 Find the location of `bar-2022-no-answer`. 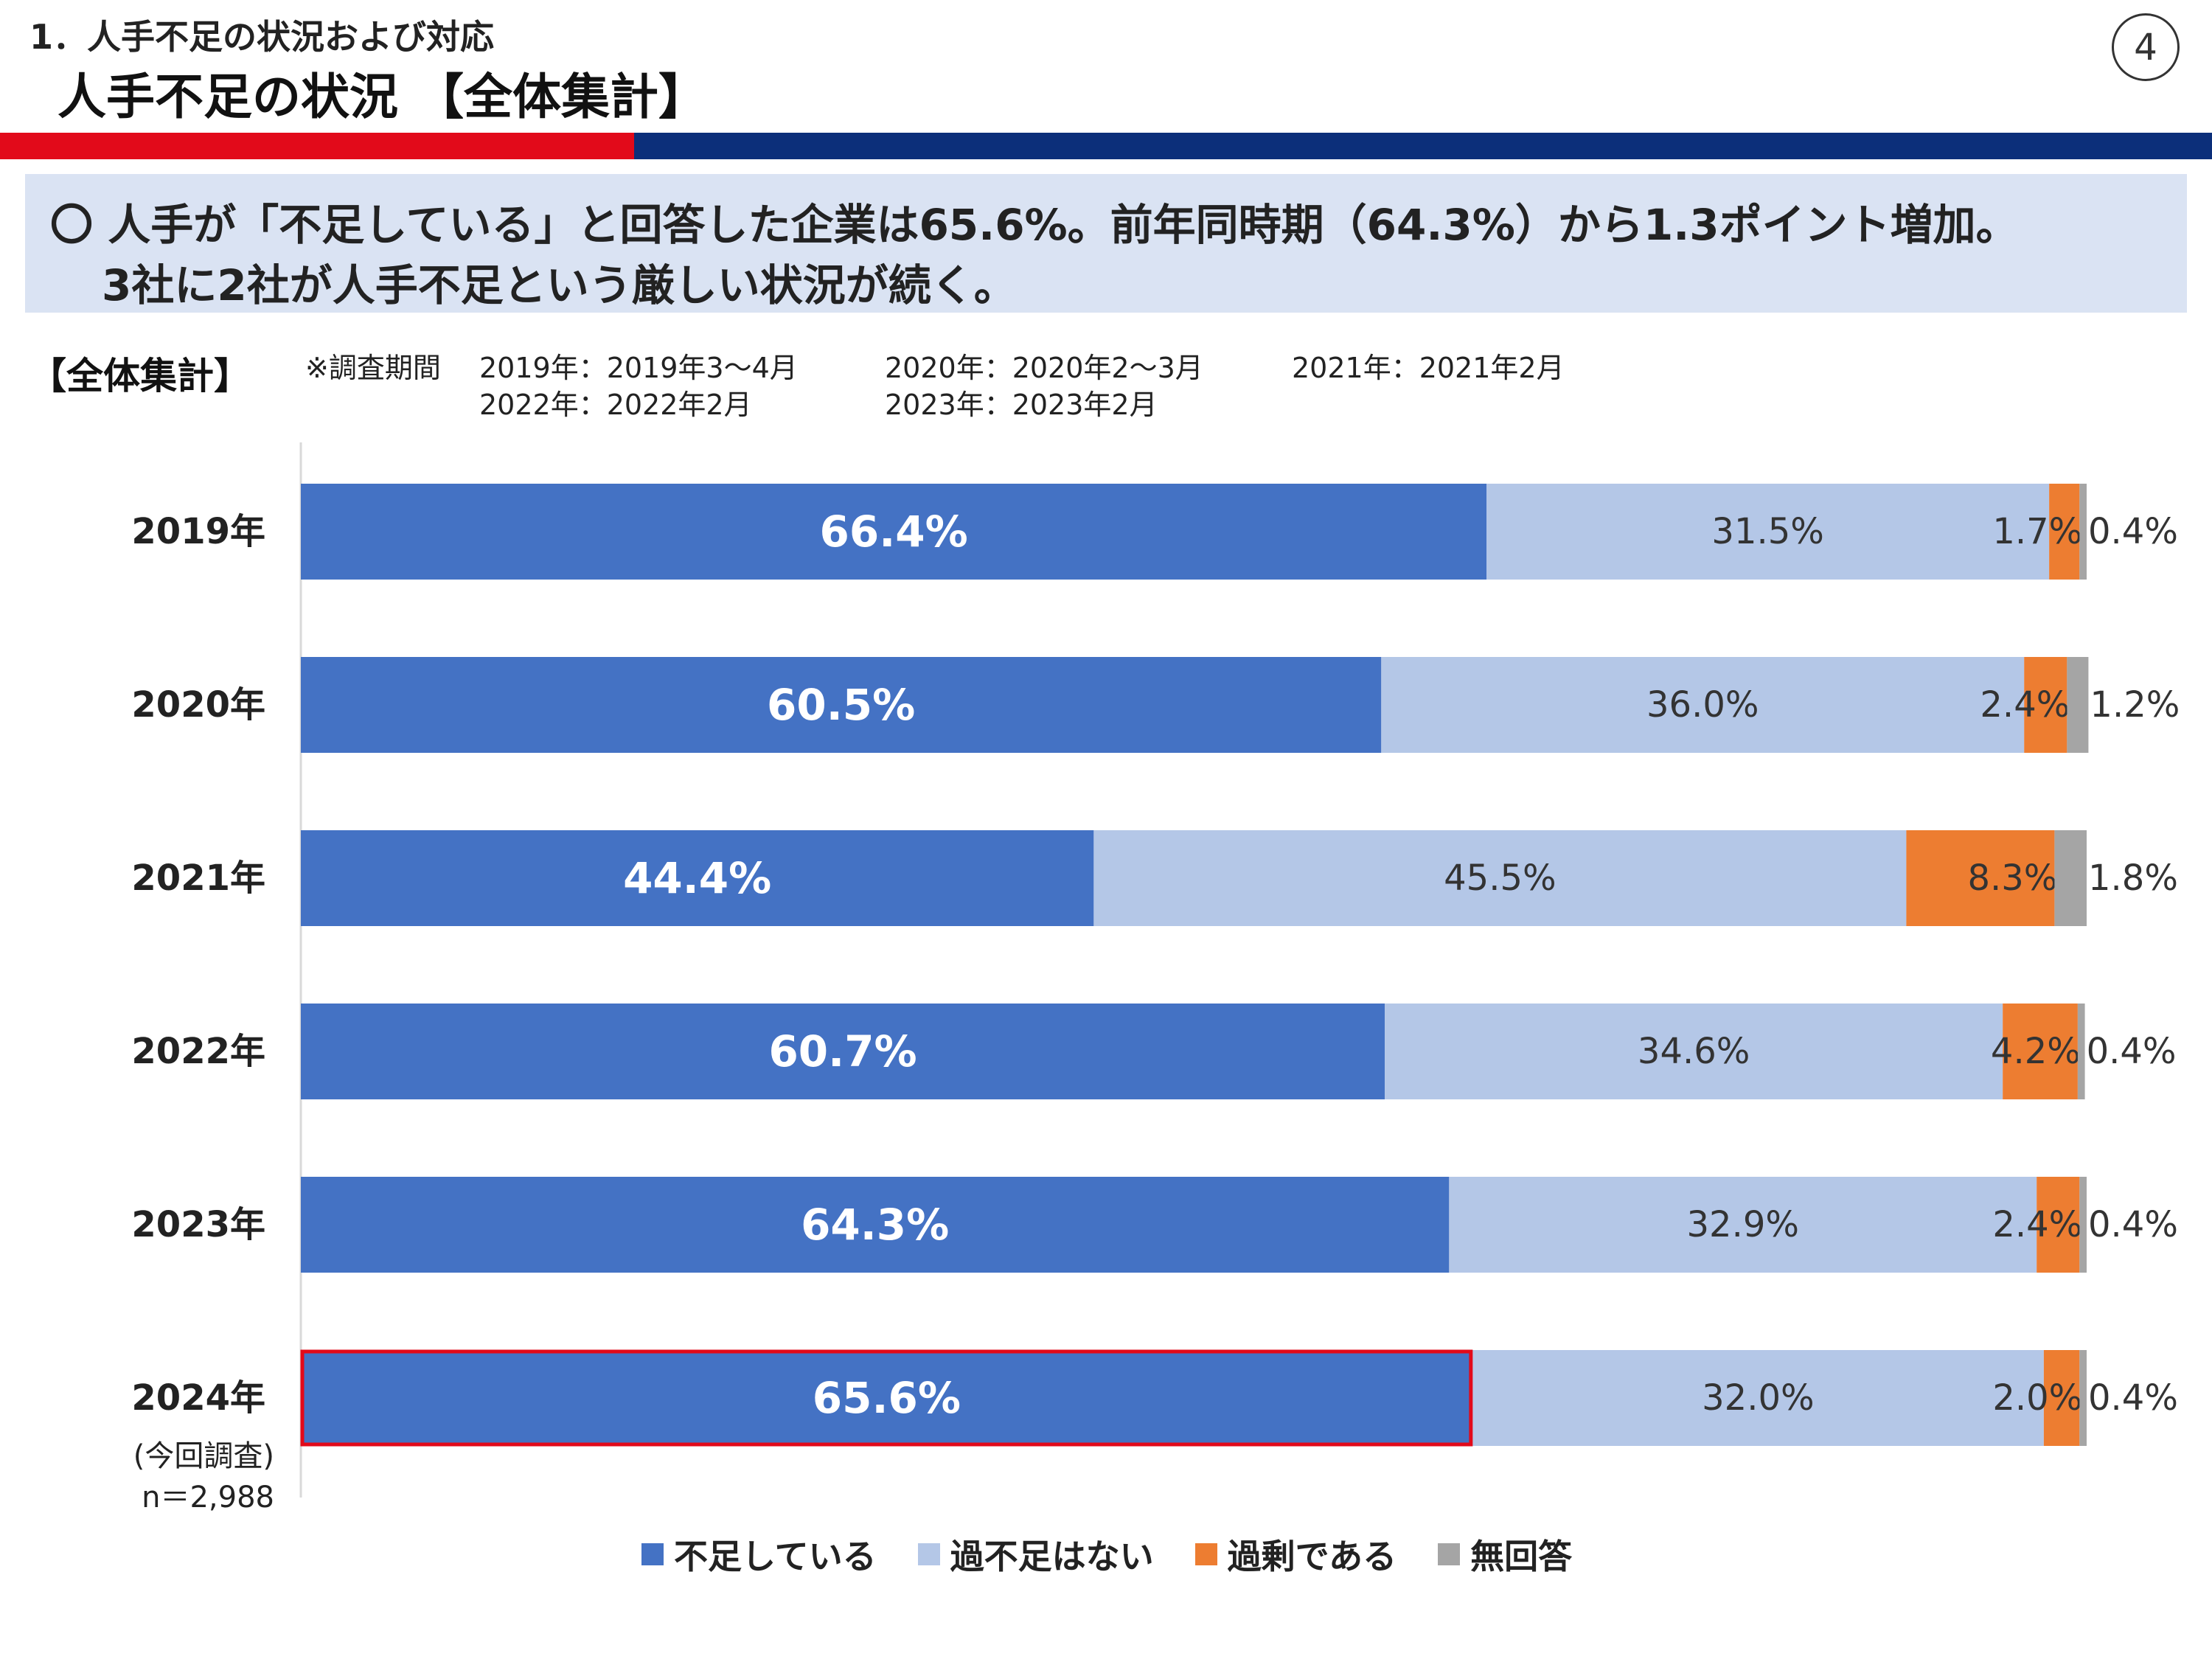

bar-2022-no-answer is located at coordinates (2081, 1051).